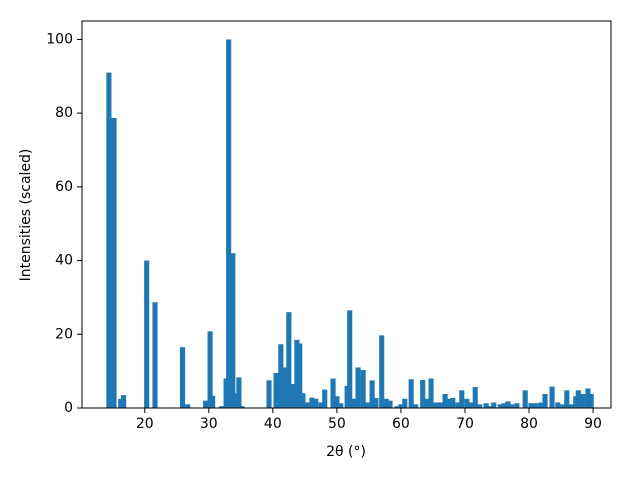  What do you see at coordinates (59, 39) in the screenshot?
I see `y-tick-label: 100` at bounding box center [59, 39].